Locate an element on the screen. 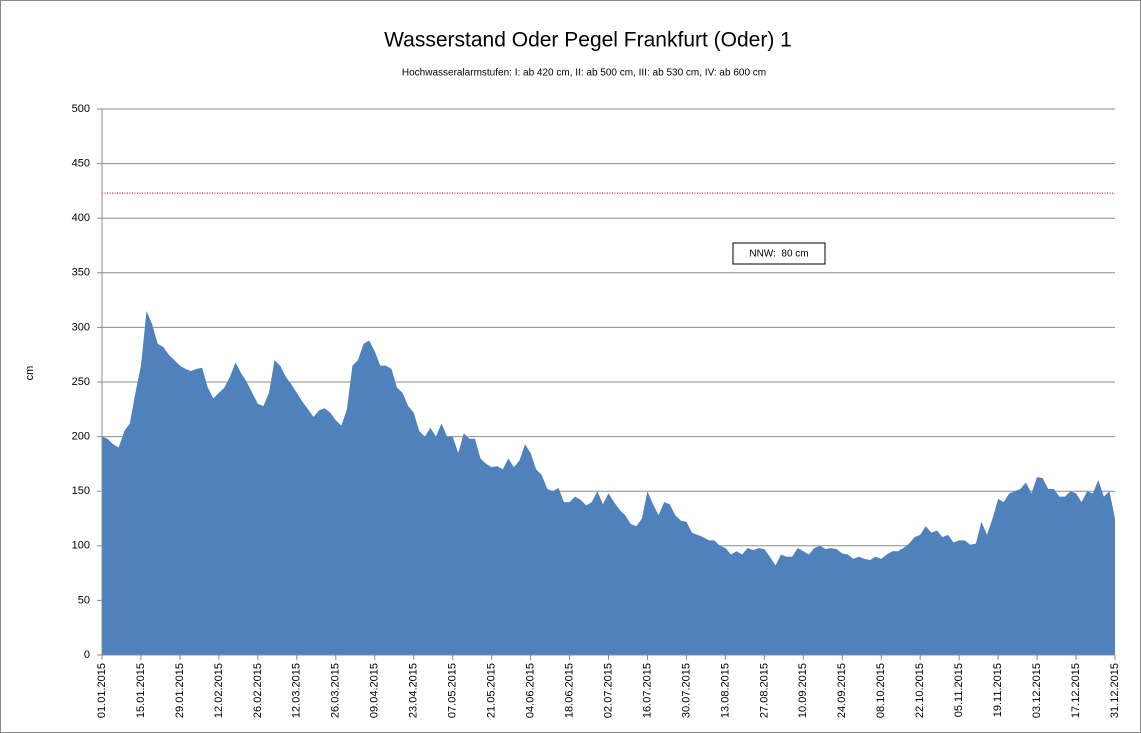 The height and width of the screenshot is (733, 1141). y-tick-label: 50 is located at coordinates (84, 600).